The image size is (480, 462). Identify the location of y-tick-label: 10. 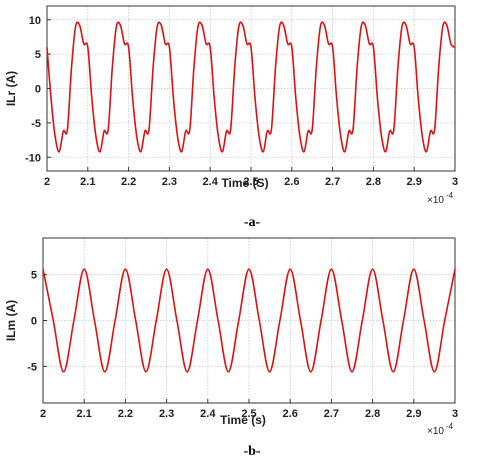
(35, 21).